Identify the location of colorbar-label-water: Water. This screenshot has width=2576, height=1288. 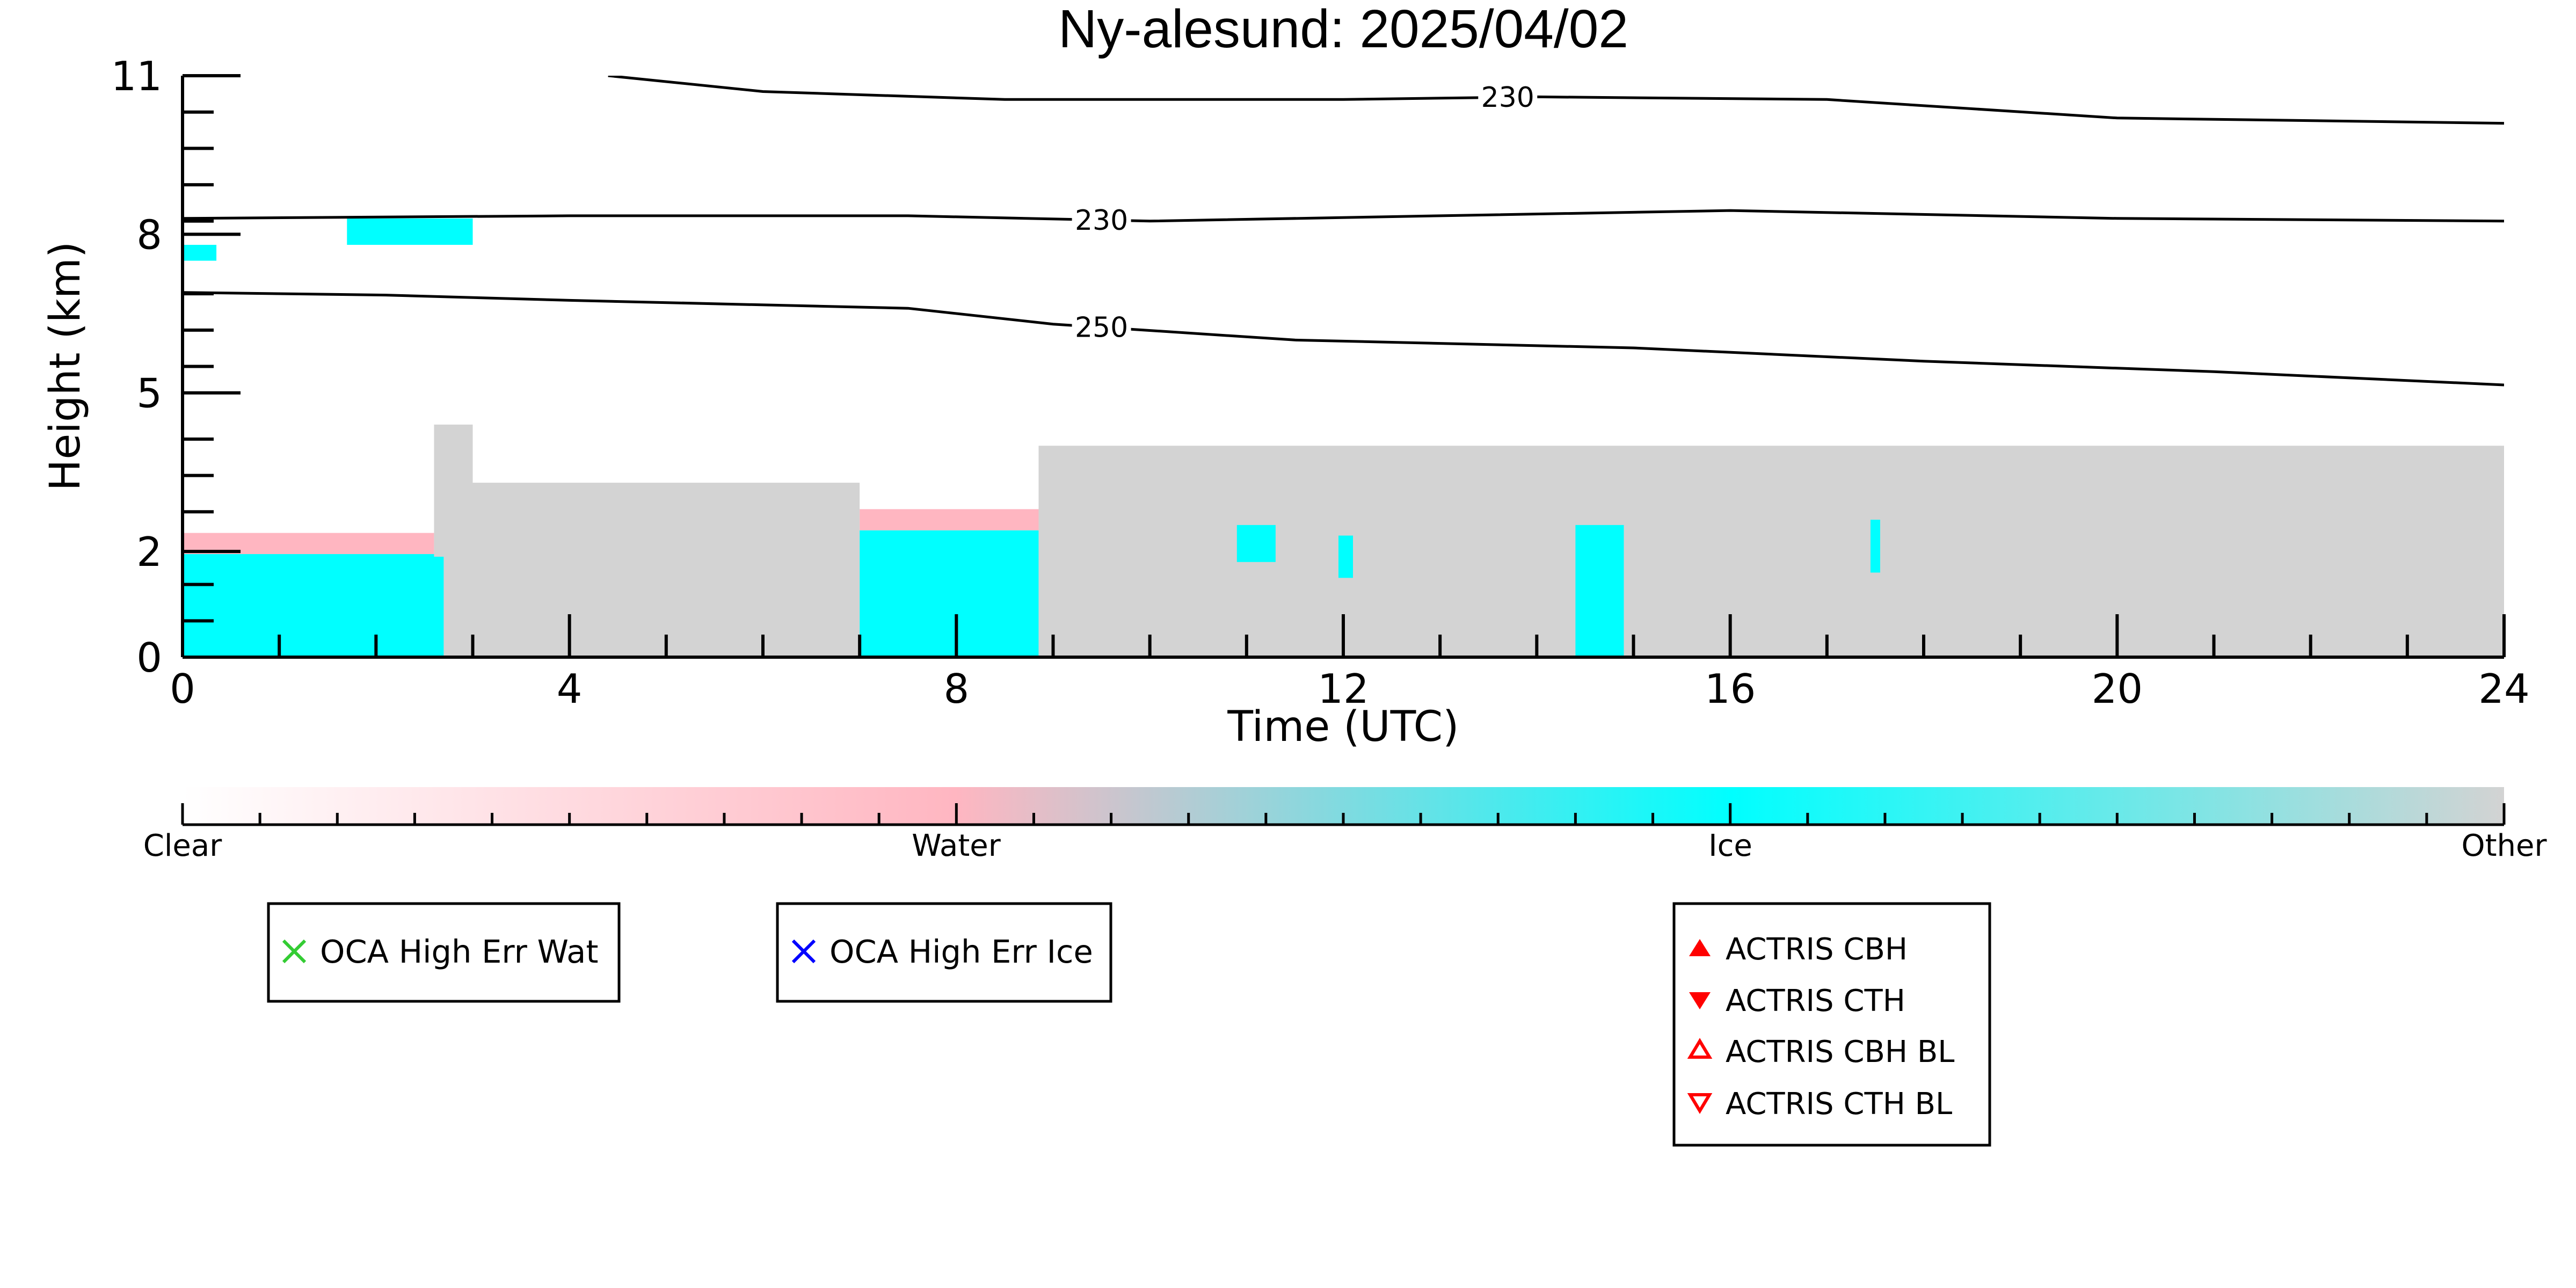
(956, 845).